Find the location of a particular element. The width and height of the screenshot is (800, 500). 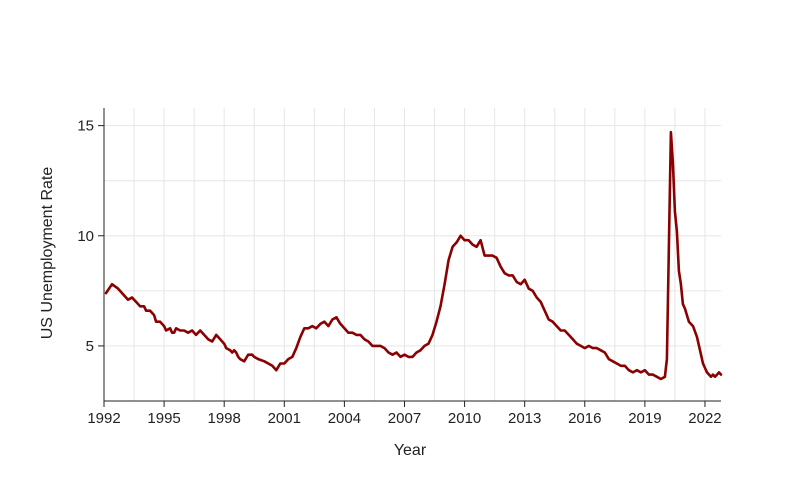

y-ticks: 5 10 15 is located at coordinates (90, 236).